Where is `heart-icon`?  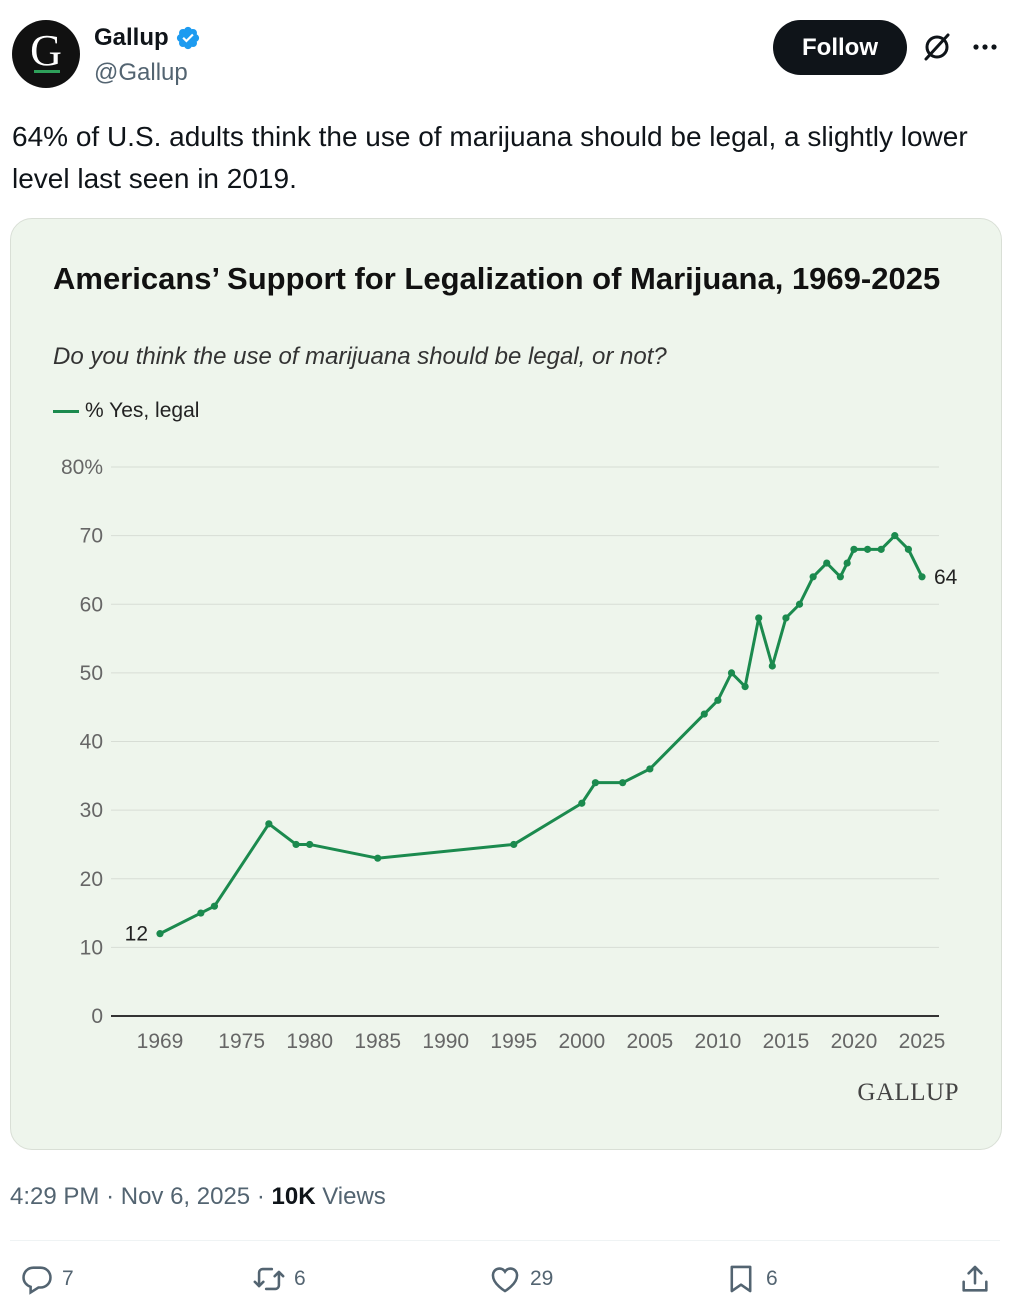
heart-icon is located at coordinates (505, 1280).